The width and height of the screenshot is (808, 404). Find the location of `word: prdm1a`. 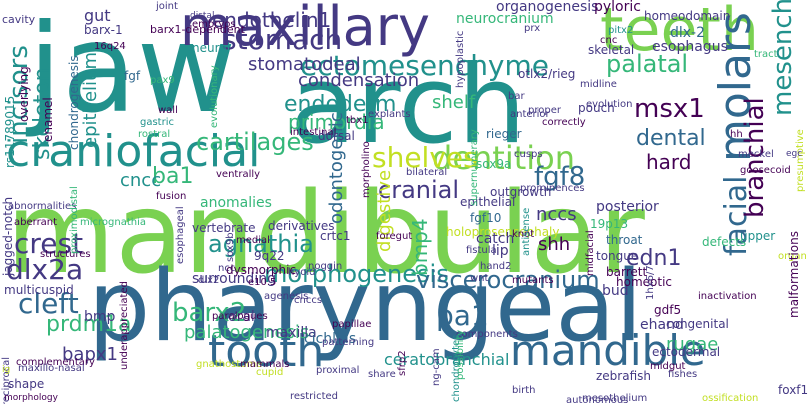

word: prdm1a is located at coordinates (89, 324).